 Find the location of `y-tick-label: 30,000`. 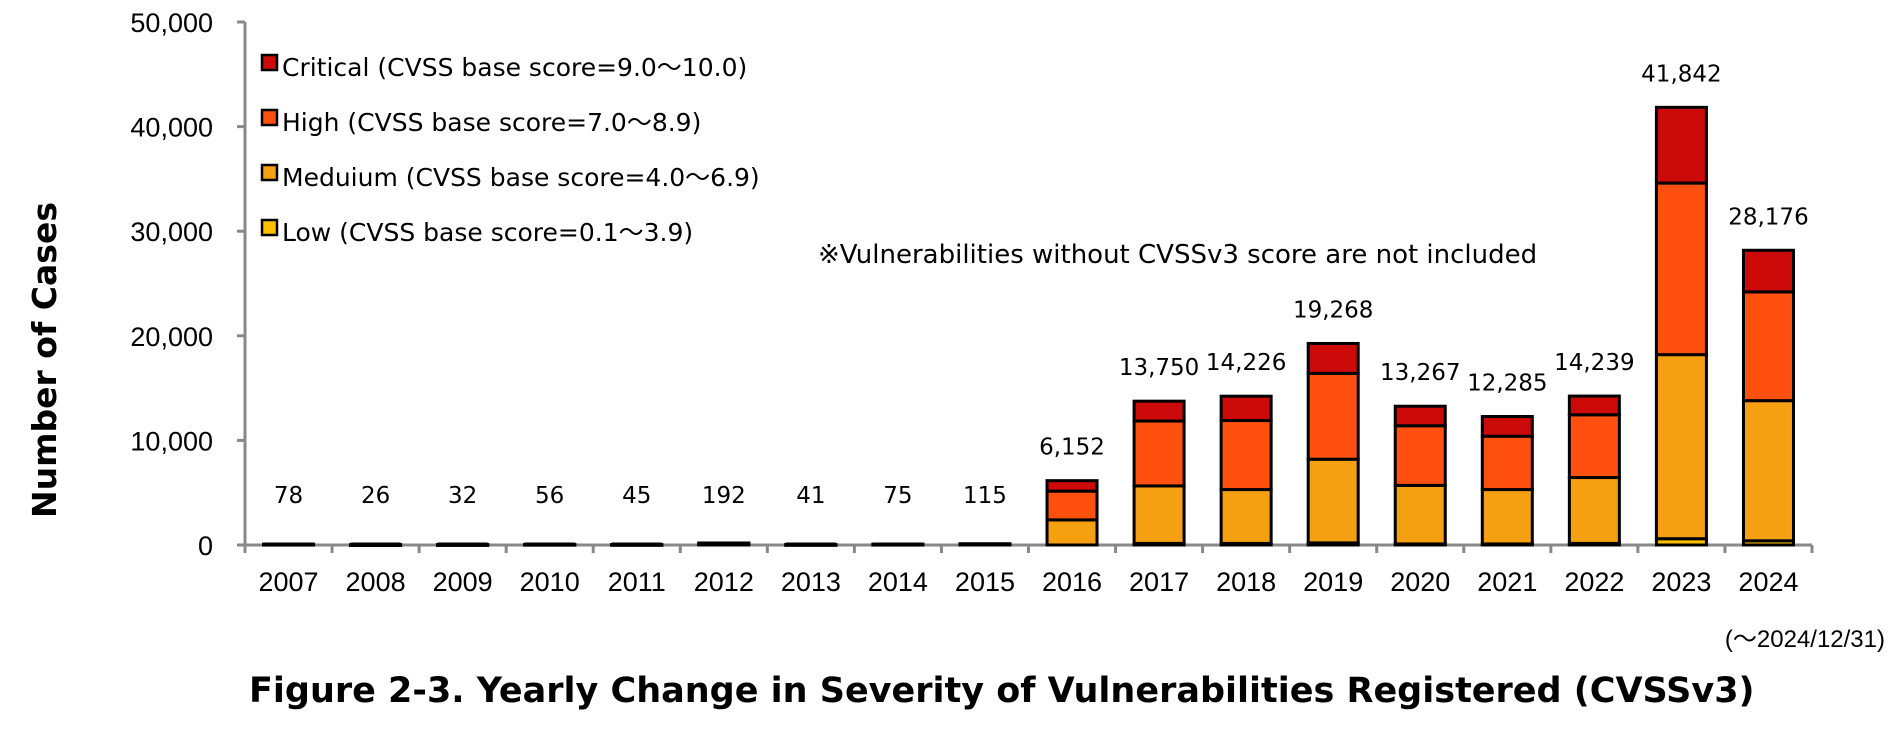

y-tick-label: 30,000 is located at coordinates (171, 232).